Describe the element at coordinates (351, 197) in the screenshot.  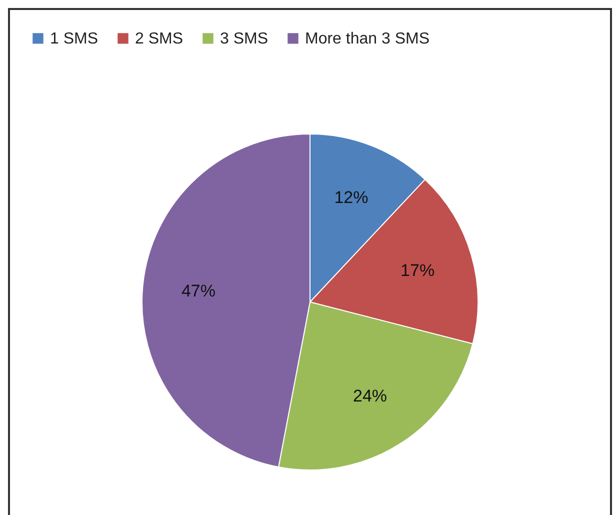
I see `data-label: 12%` at that location.